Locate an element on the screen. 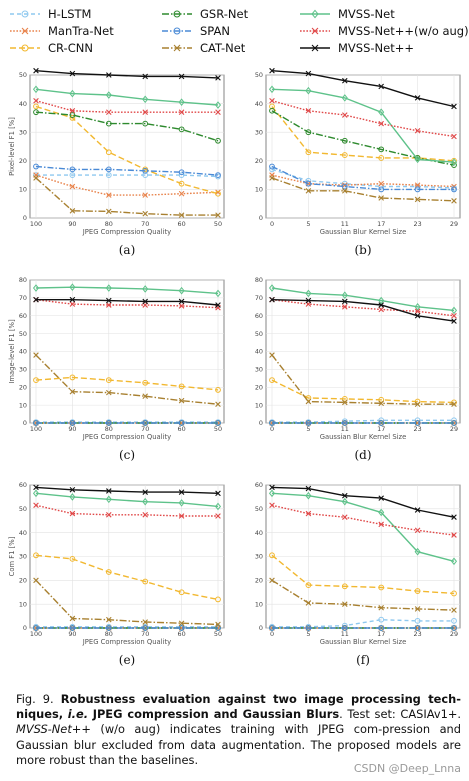 The image size is (469, 781). series-line-gsr-net is located at coordinates (363, 138).